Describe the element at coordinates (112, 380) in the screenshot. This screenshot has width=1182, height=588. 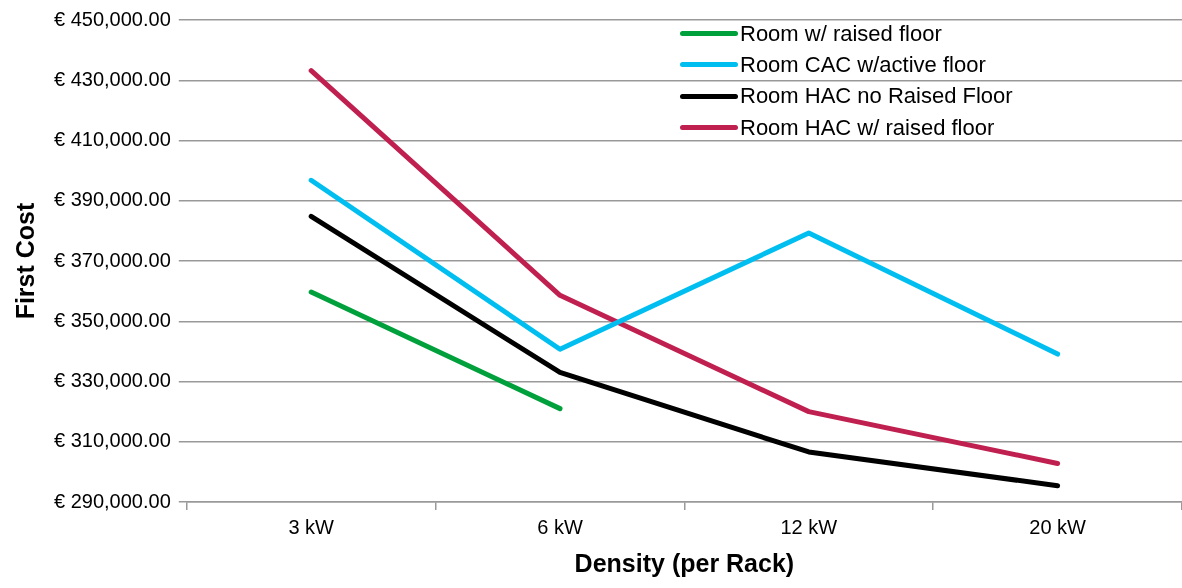
I see `y-tick-label: € 330,000.00` at that location.